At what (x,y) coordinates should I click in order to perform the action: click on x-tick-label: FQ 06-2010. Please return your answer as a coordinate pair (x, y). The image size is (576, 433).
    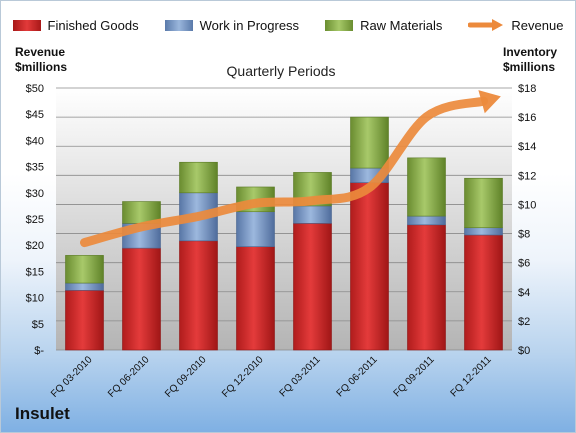
    Looking at the image, I should click on (129, 377).